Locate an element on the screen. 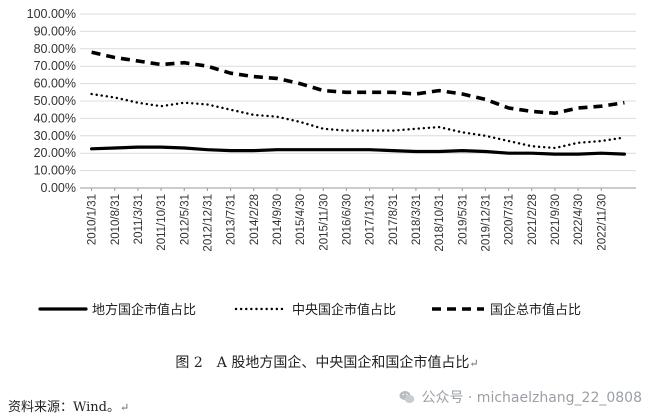 The width and height of the screenshot is (654, 418). x-tick-label: 2021/9/30 is located at coordinates (556, 219).